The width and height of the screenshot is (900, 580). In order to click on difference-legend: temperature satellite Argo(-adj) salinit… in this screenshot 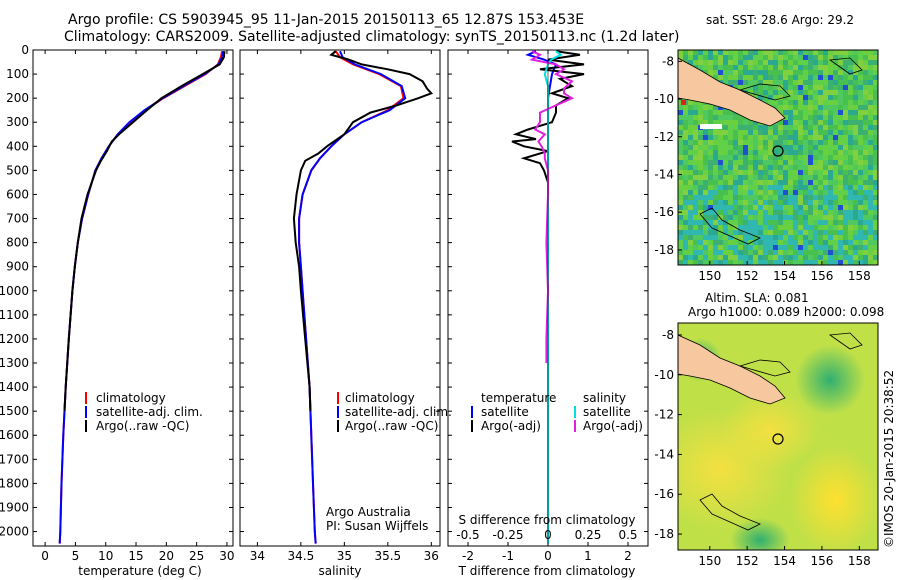, I will do `click(557, 412)`.